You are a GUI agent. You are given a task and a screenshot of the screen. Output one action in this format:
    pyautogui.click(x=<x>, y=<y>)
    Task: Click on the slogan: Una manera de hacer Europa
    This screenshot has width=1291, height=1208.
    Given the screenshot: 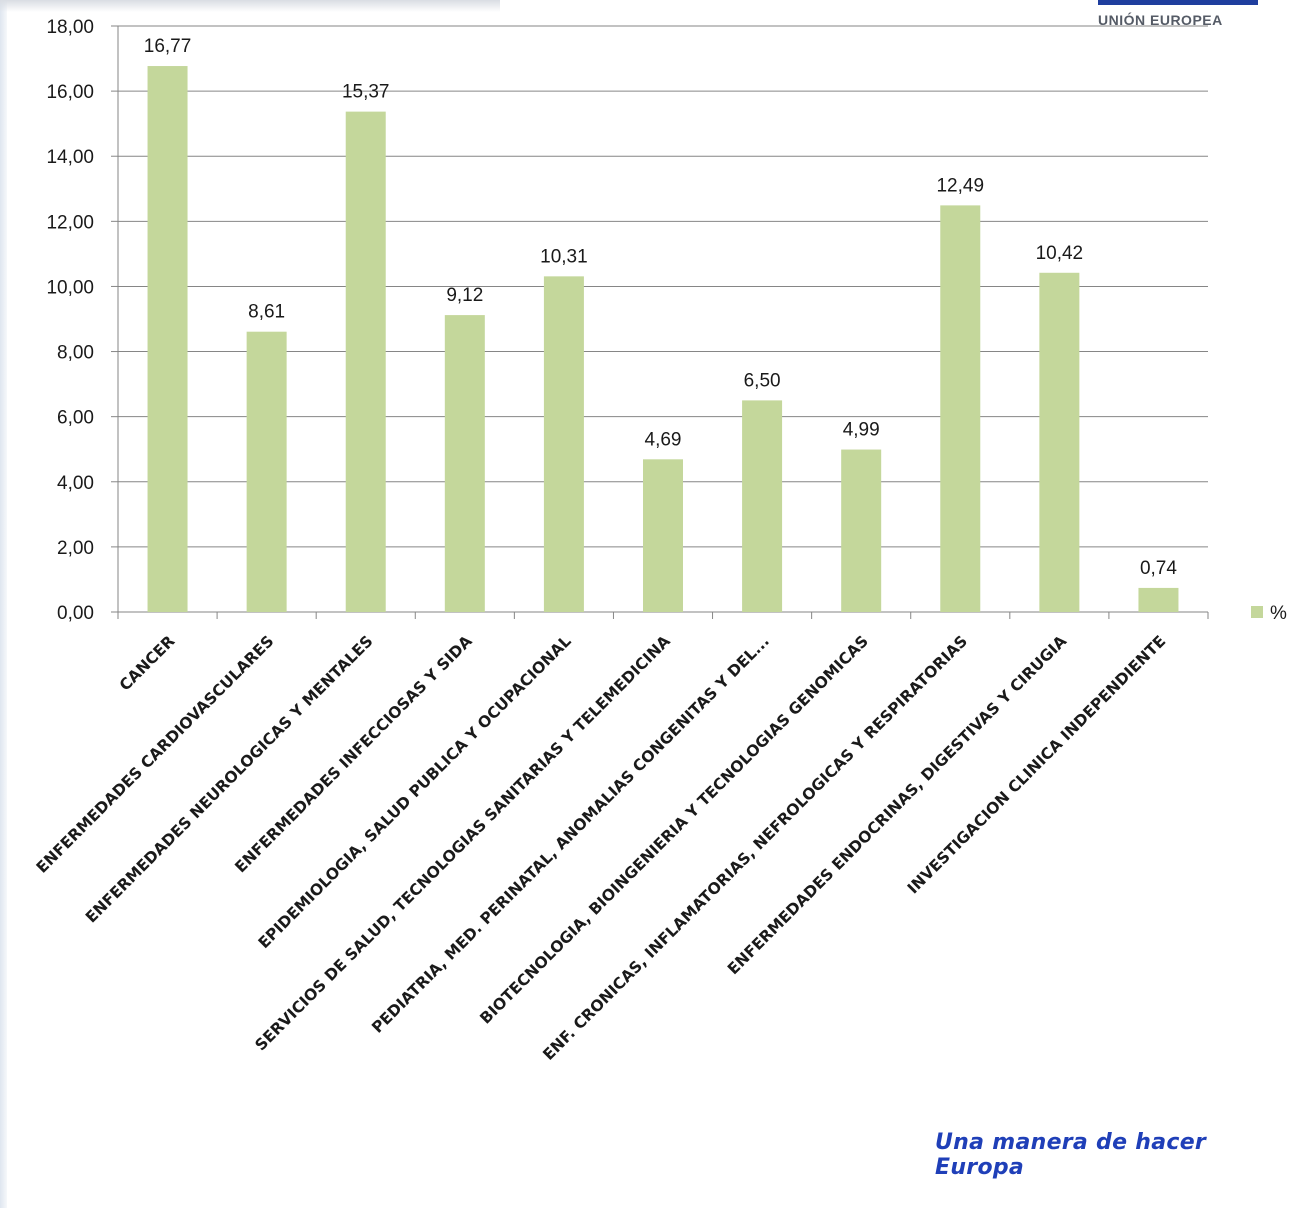 What is the action you would take?
    pyautogui.click(x=1071, y=1155)
    